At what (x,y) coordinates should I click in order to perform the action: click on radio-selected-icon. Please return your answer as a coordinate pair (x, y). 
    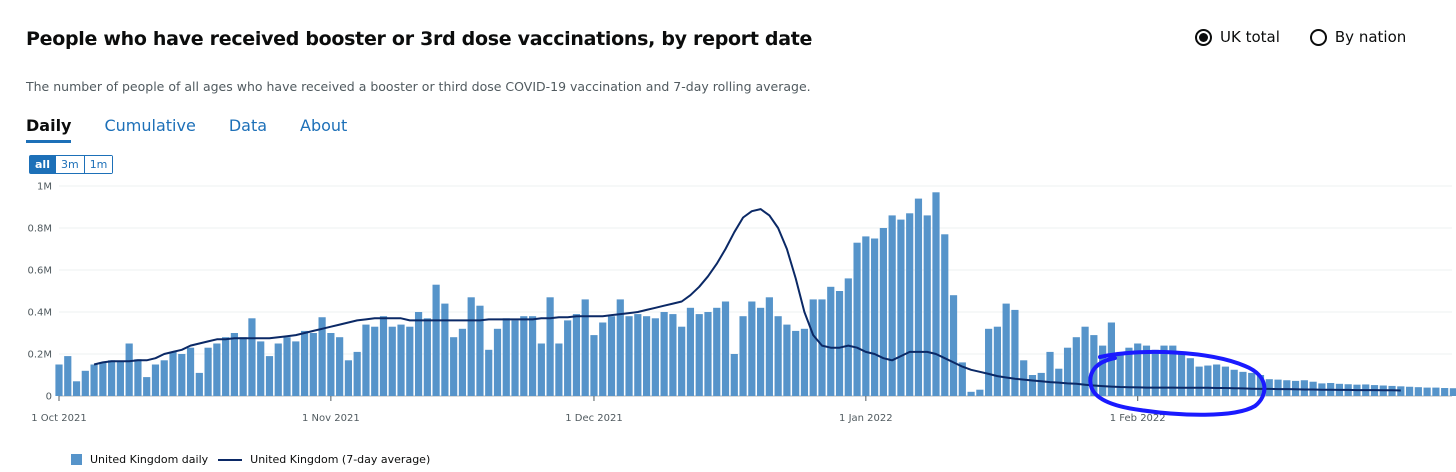
    Looking at the image, I should click on (1203, 37).